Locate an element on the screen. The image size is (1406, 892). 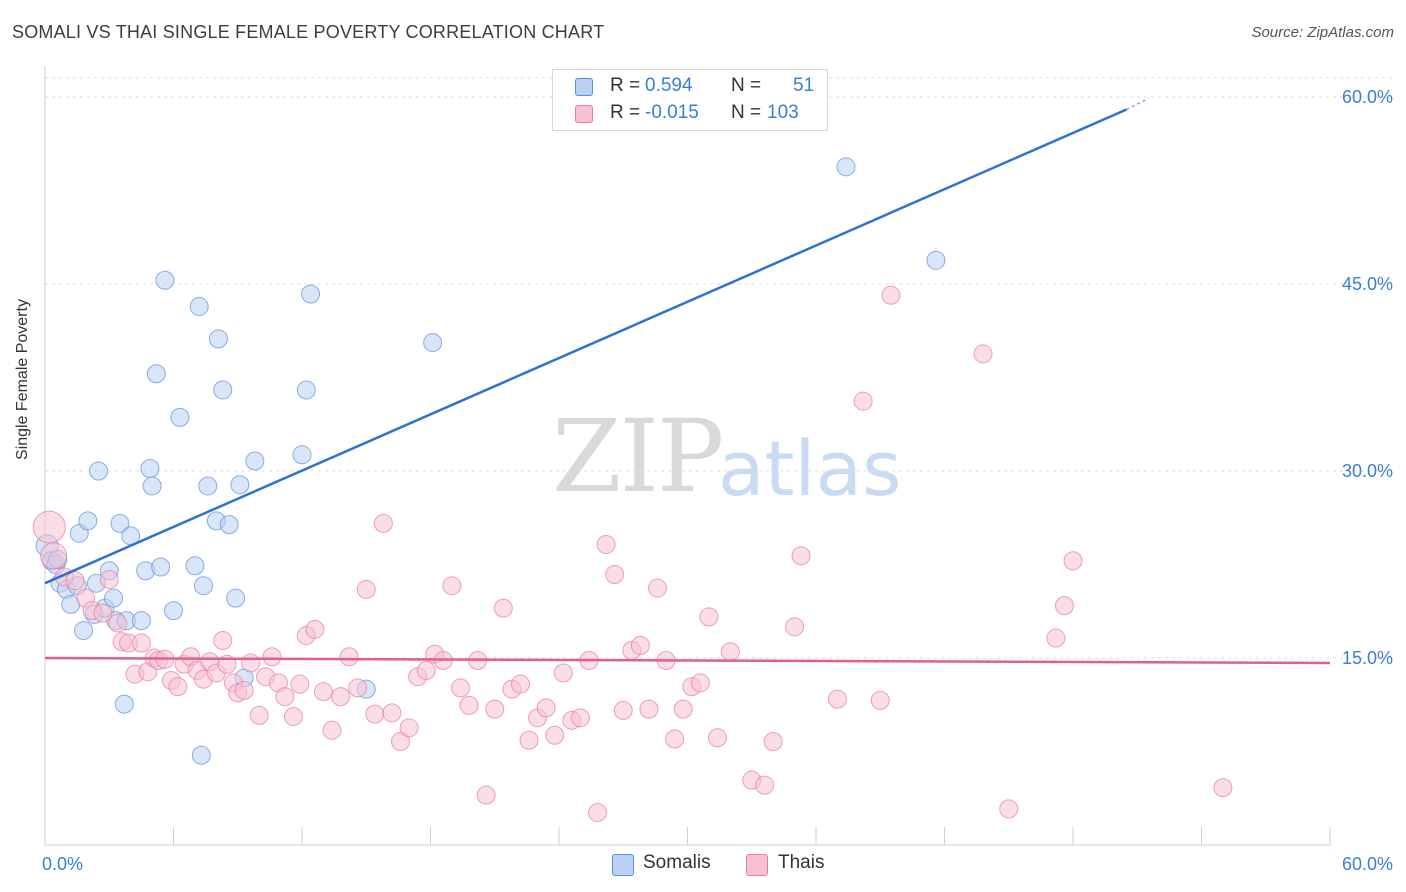
n-value: 51 is located at coordinates (804, 85).